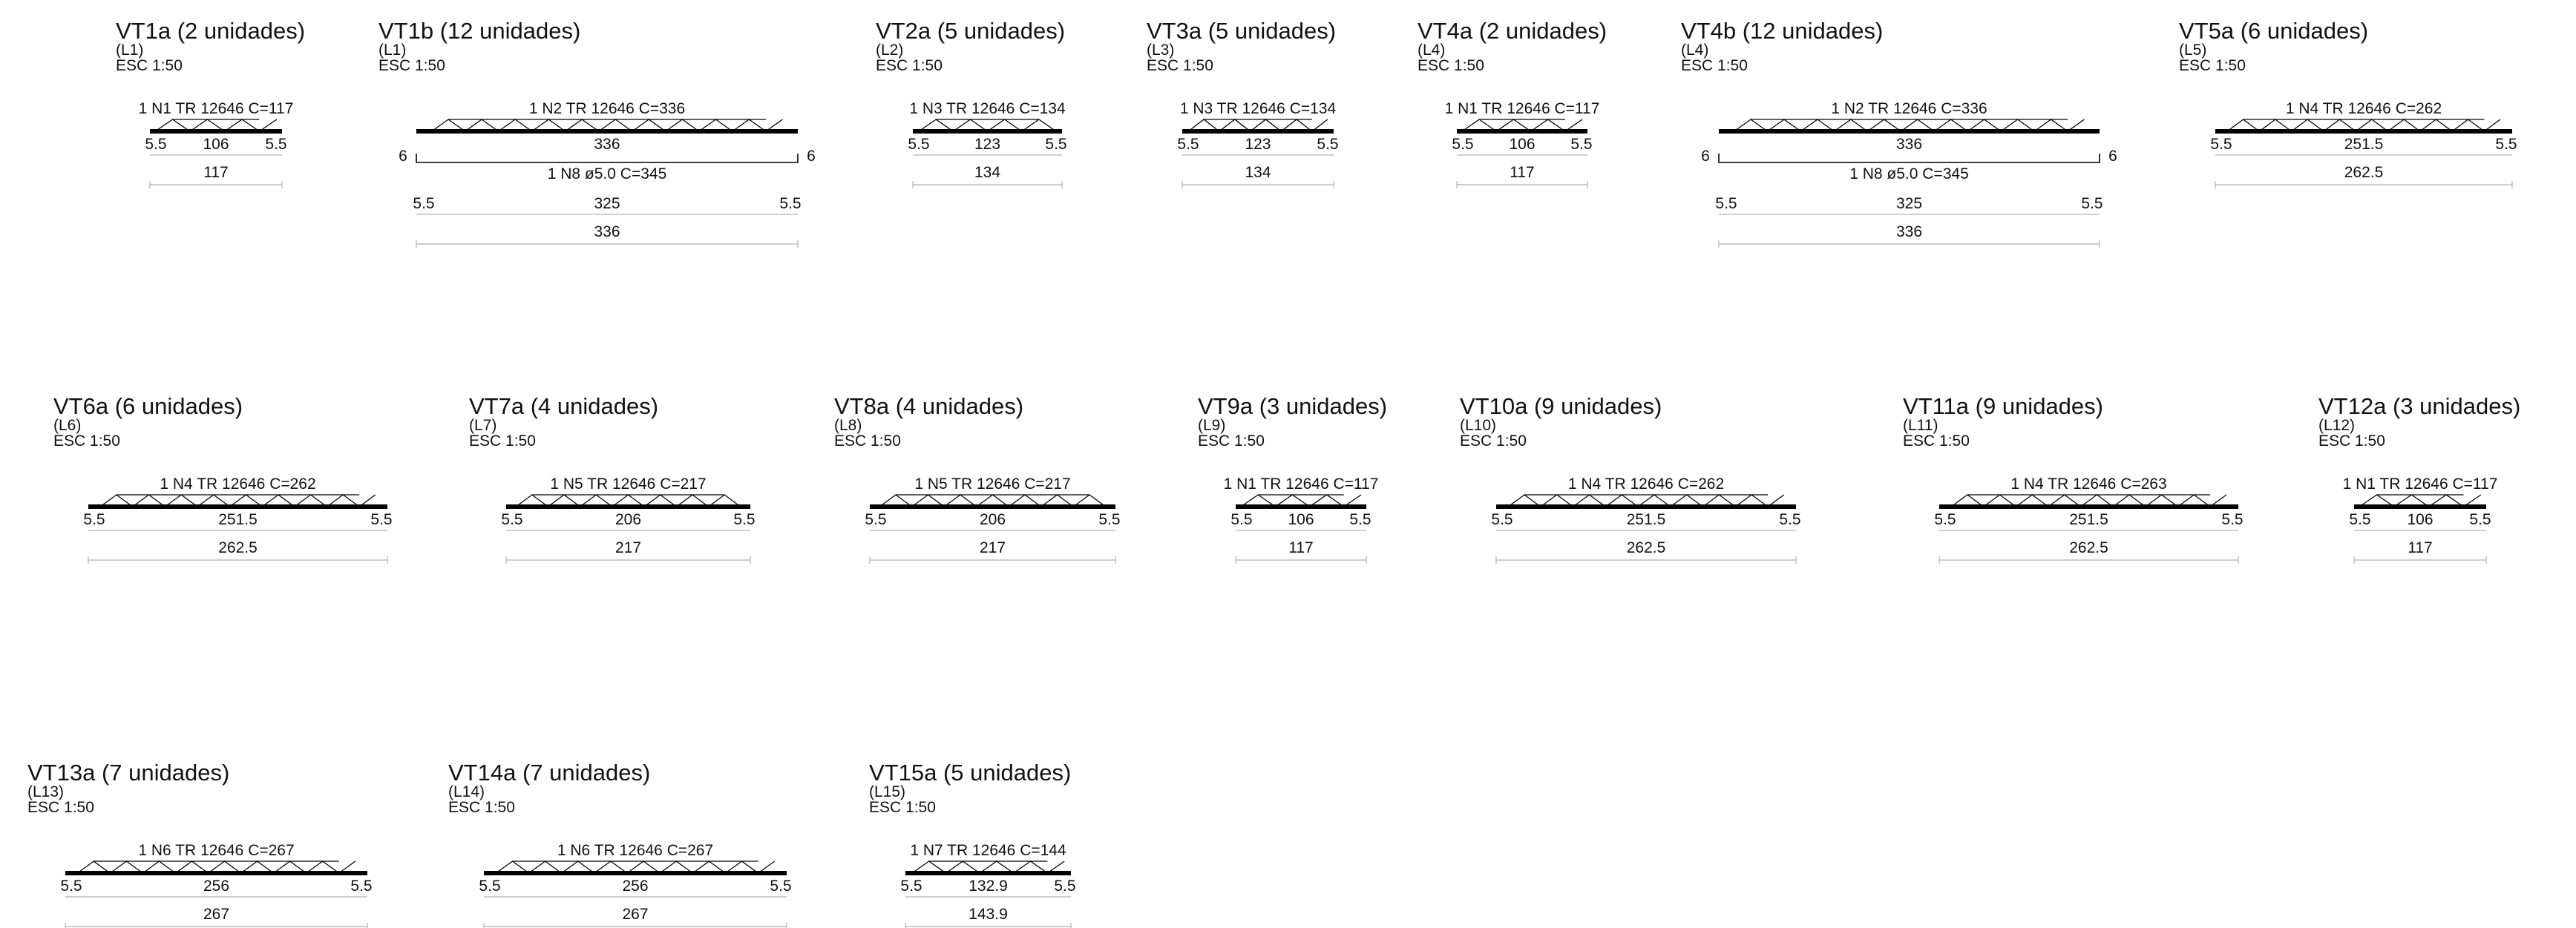 This screenshot has height=928, width=2576. What do you see at coordinates (929, 406) in the screenshot?
I see `beam-title: VT8a (4 unidades)` at bounding box center [929, 406].